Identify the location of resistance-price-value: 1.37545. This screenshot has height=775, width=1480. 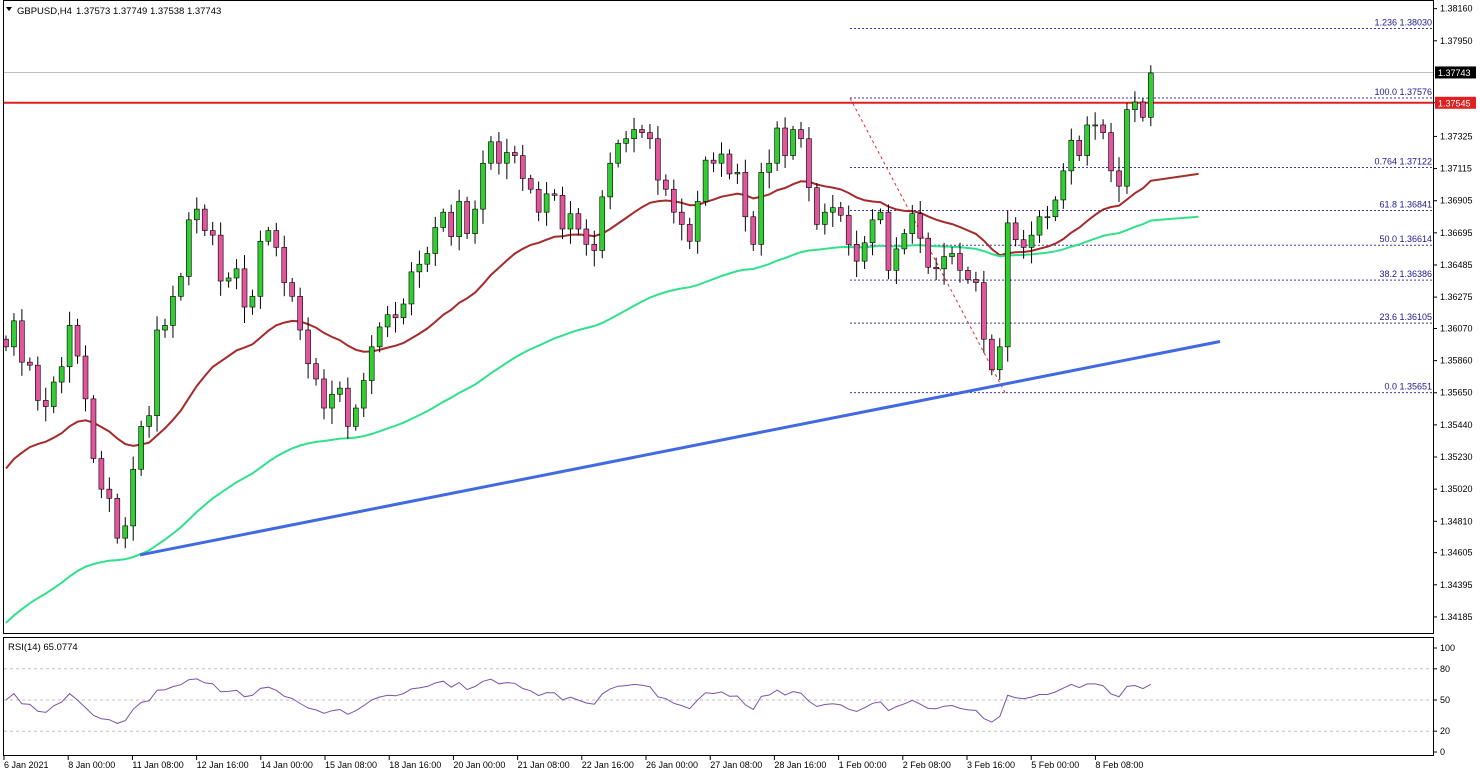
(1454, 103).